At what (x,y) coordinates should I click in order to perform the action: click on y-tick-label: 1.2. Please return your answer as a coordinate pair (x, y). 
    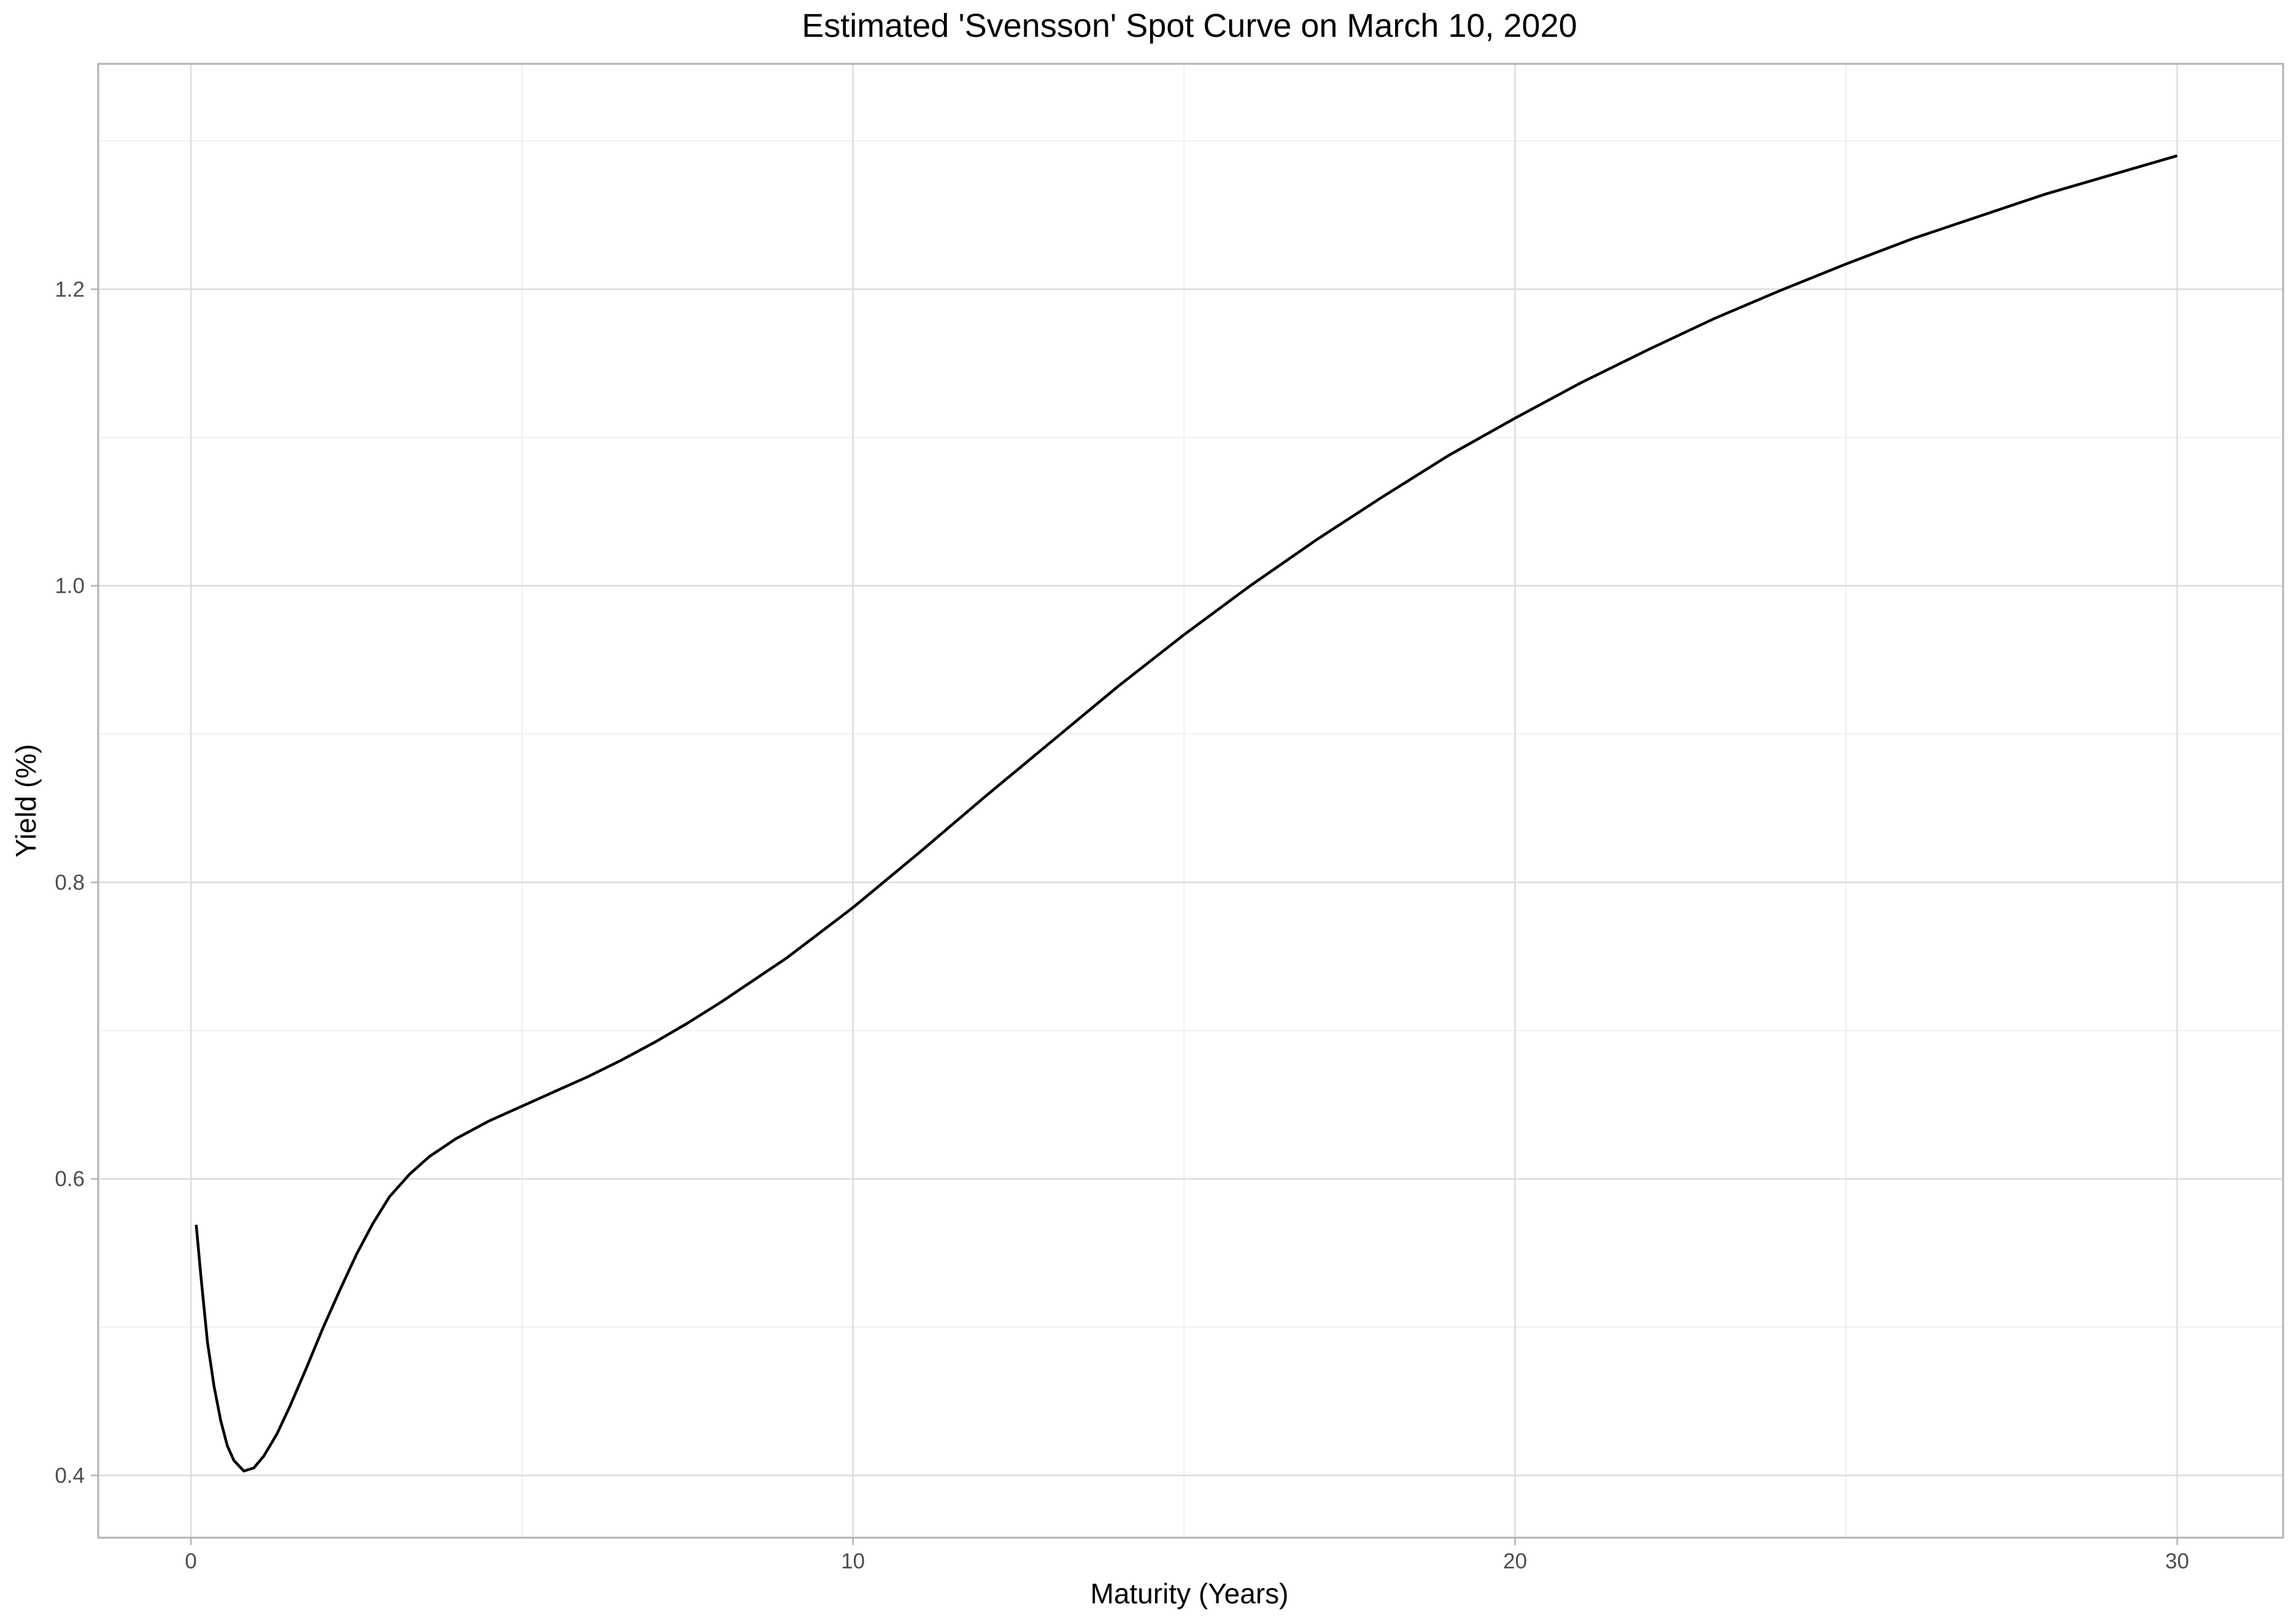
    Looking at the image, I should click on (70, 289).